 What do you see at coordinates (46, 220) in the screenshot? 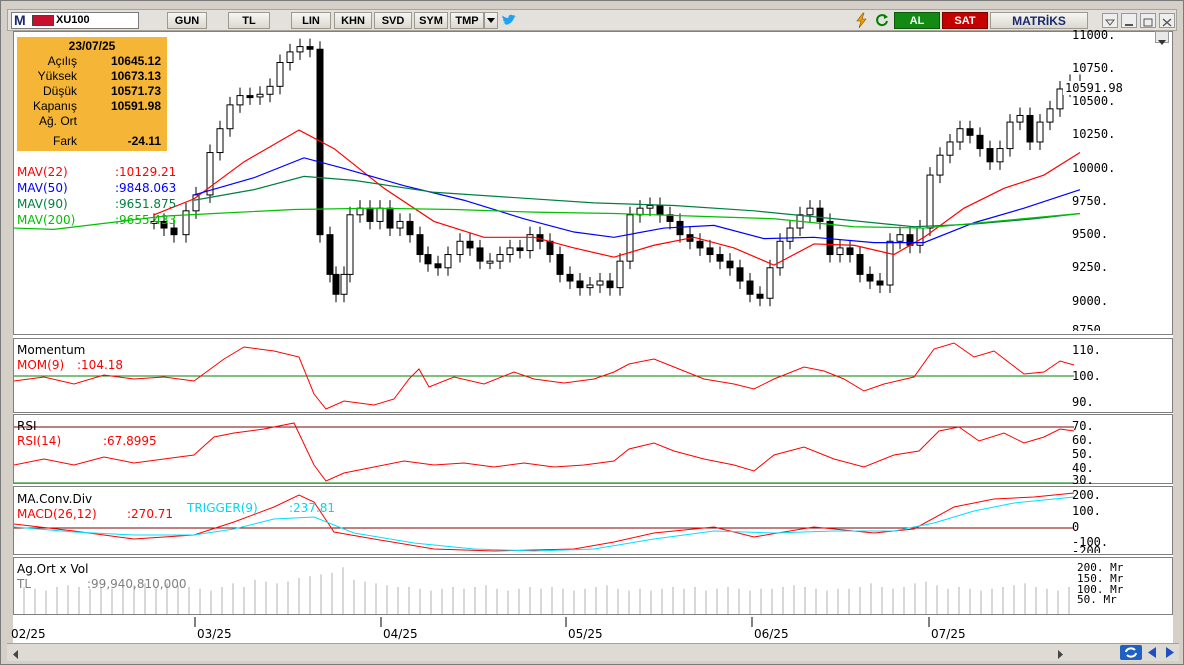
I see `mav-label: MAV(200)` at bounding box center [46, 220].